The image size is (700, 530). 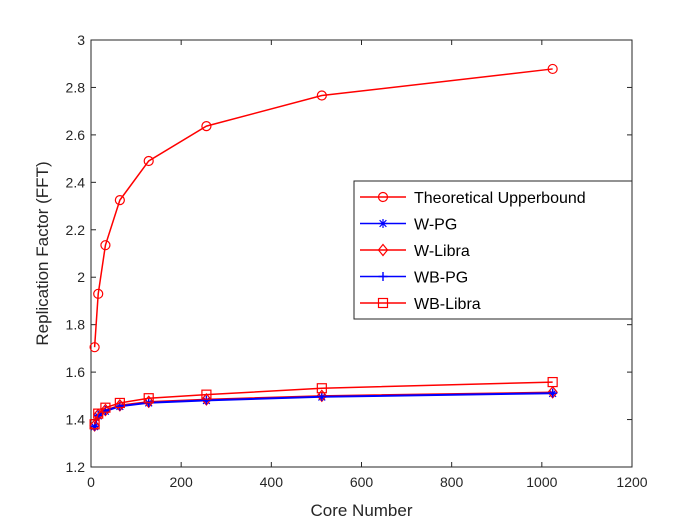 I want to click on y-tick-label: 2.6, so click(x=76, y=135).